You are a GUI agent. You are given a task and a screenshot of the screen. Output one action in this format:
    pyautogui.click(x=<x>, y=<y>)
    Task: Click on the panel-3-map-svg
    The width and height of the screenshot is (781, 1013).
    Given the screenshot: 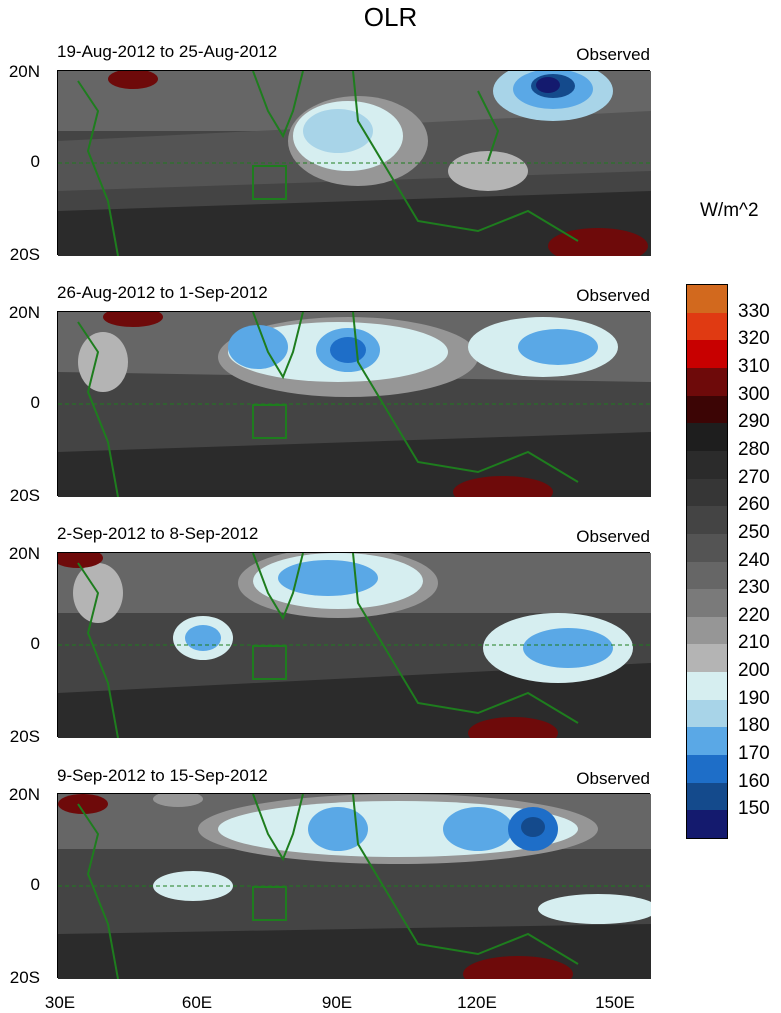 What is the action you would take?
    pyautogui.click(x=354, y=645)
    